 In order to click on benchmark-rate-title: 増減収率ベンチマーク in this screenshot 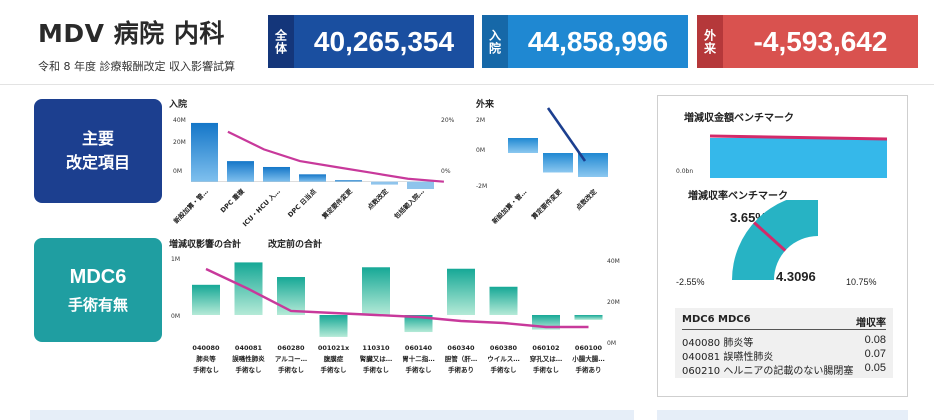, I will do `click(738, 196)`.